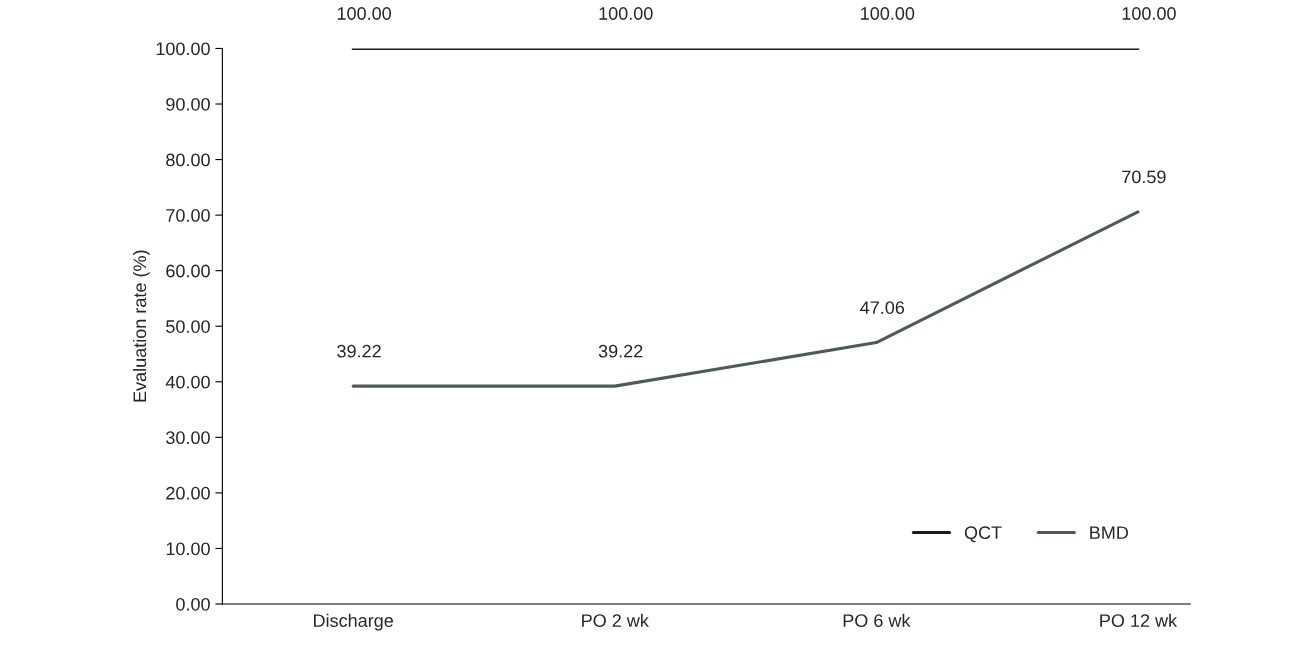  What do you see at coordinates (353, 622) in the screenshot?
I see `x-tick-label: Discharge` at bounding box center [353, 622].